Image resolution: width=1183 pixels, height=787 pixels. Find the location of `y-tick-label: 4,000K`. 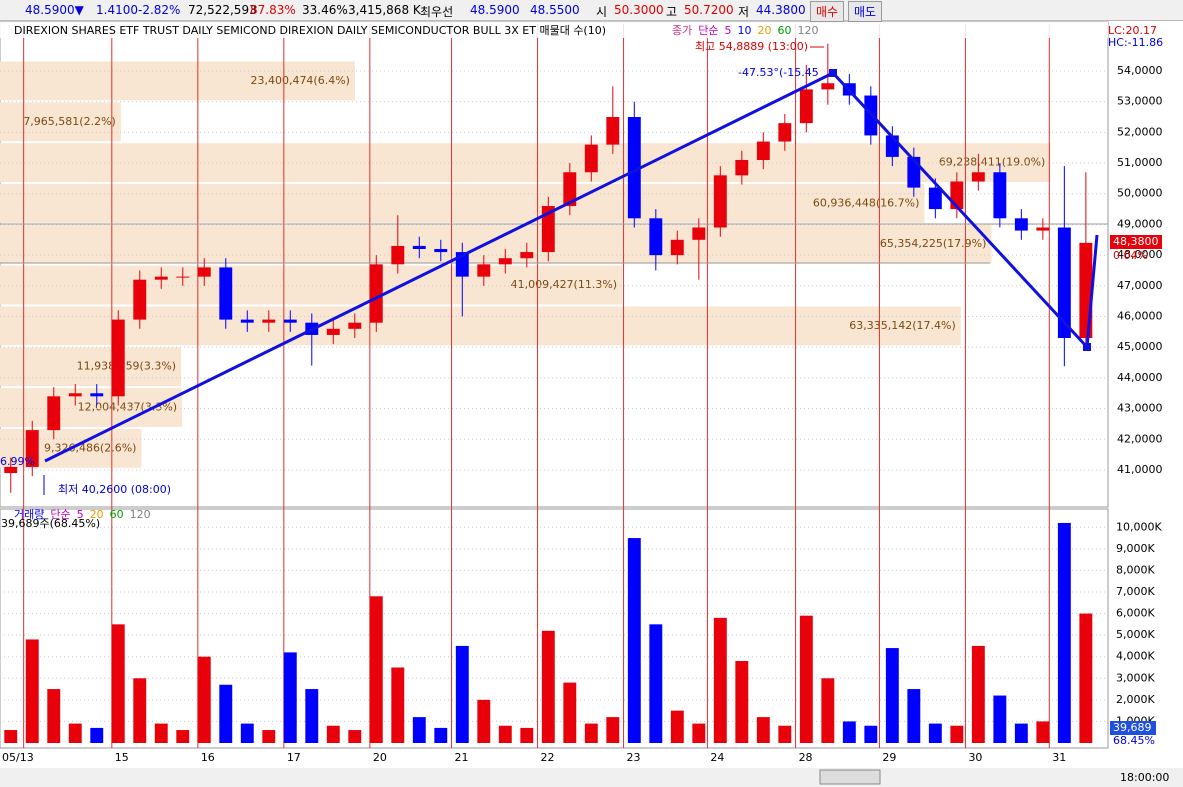

y-tick-label: 4,000K is located at coordinates (1135, 656).